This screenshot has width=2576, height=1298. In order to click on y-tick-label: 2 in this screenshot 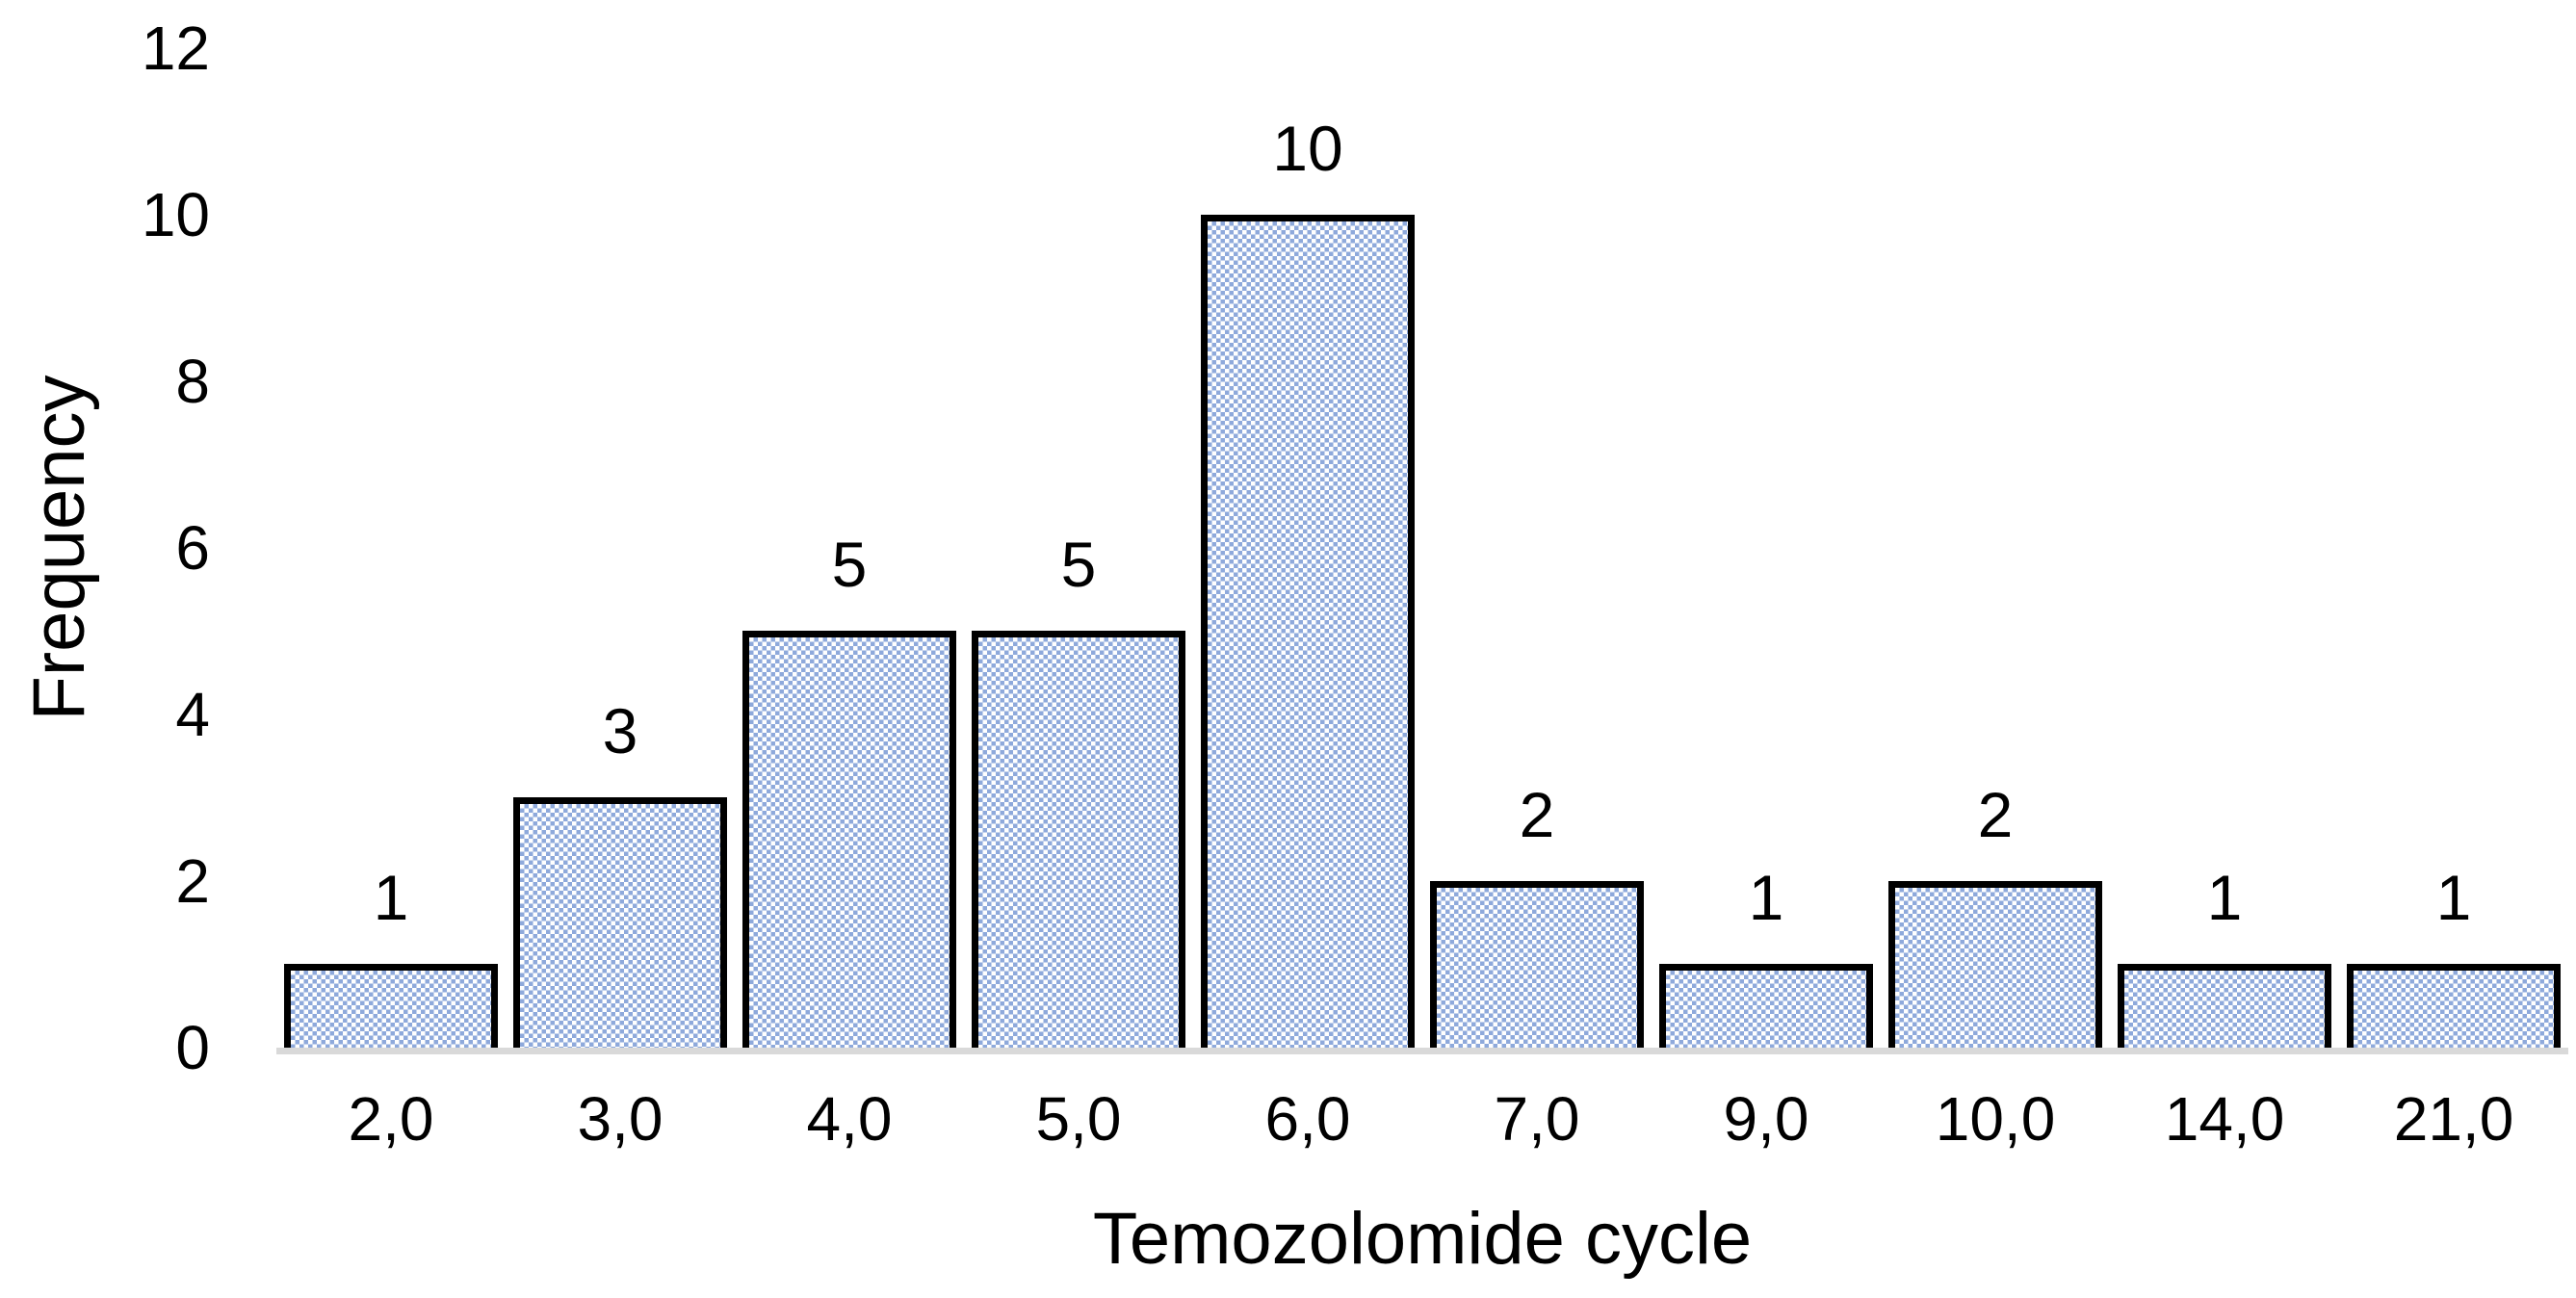, I will do `click(192, 881)`.